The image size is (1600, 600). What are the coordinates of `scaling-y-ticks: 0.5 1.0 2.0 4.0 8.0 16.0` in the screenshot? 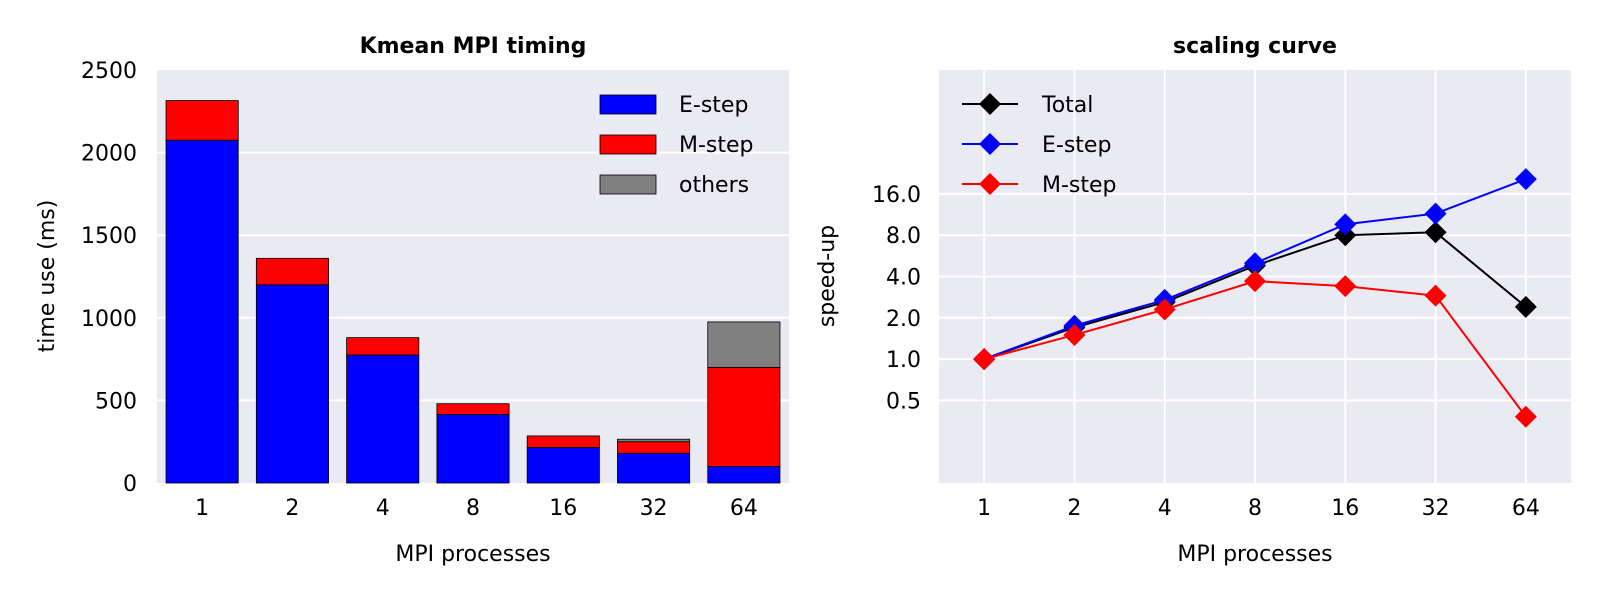 It's located at (896, 299).